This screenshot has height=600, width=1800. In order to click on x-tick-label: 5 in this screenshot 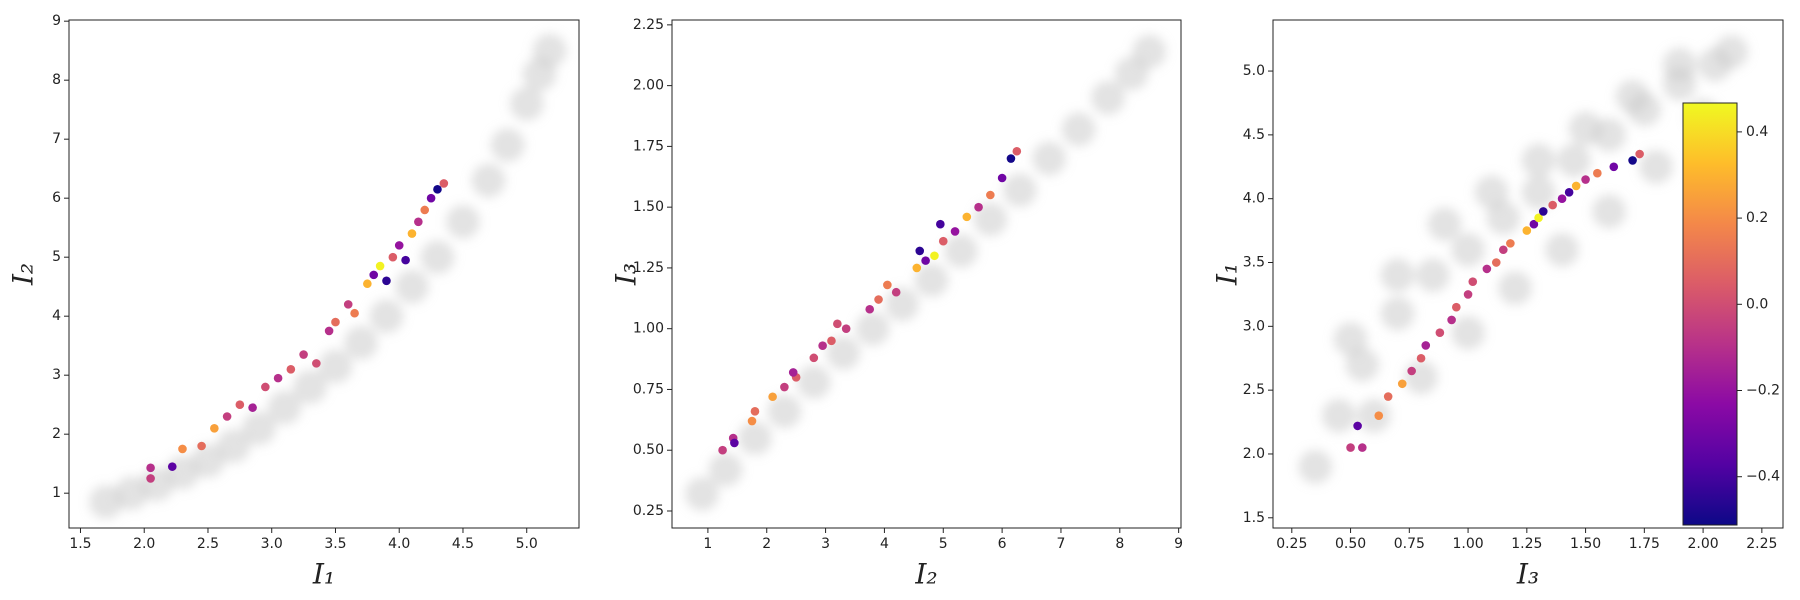, I will do `click(943, 544)`.